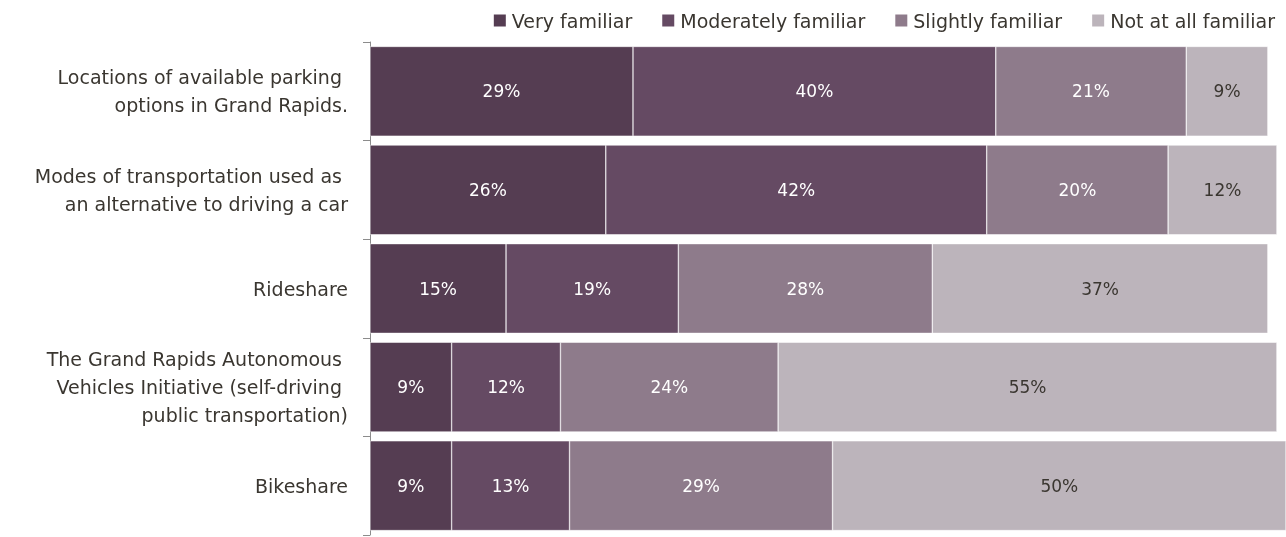 The image size is (1286, 537). What do you see at coordinates (488, 189) in the screenshot?
I see `data-label: 26%` at bounding box center [488, 189].